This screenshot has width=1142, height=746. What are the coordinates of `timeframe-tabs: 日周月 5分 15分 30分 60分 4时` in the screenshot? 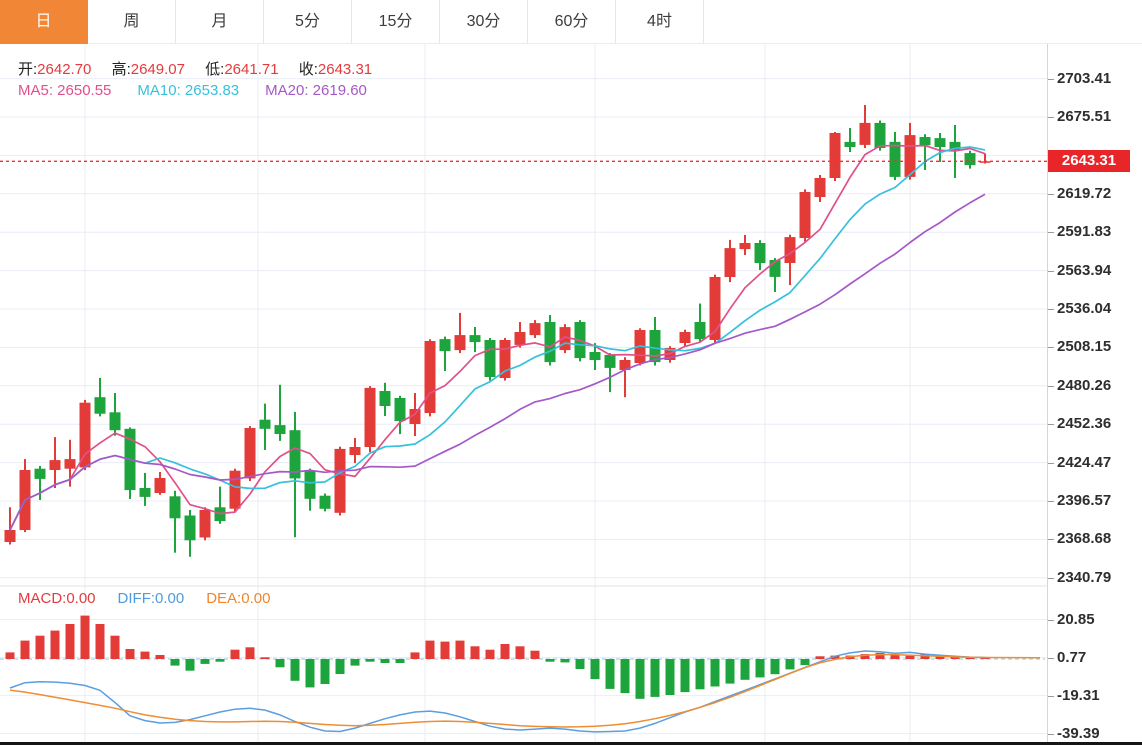 It's located at (571, 22).